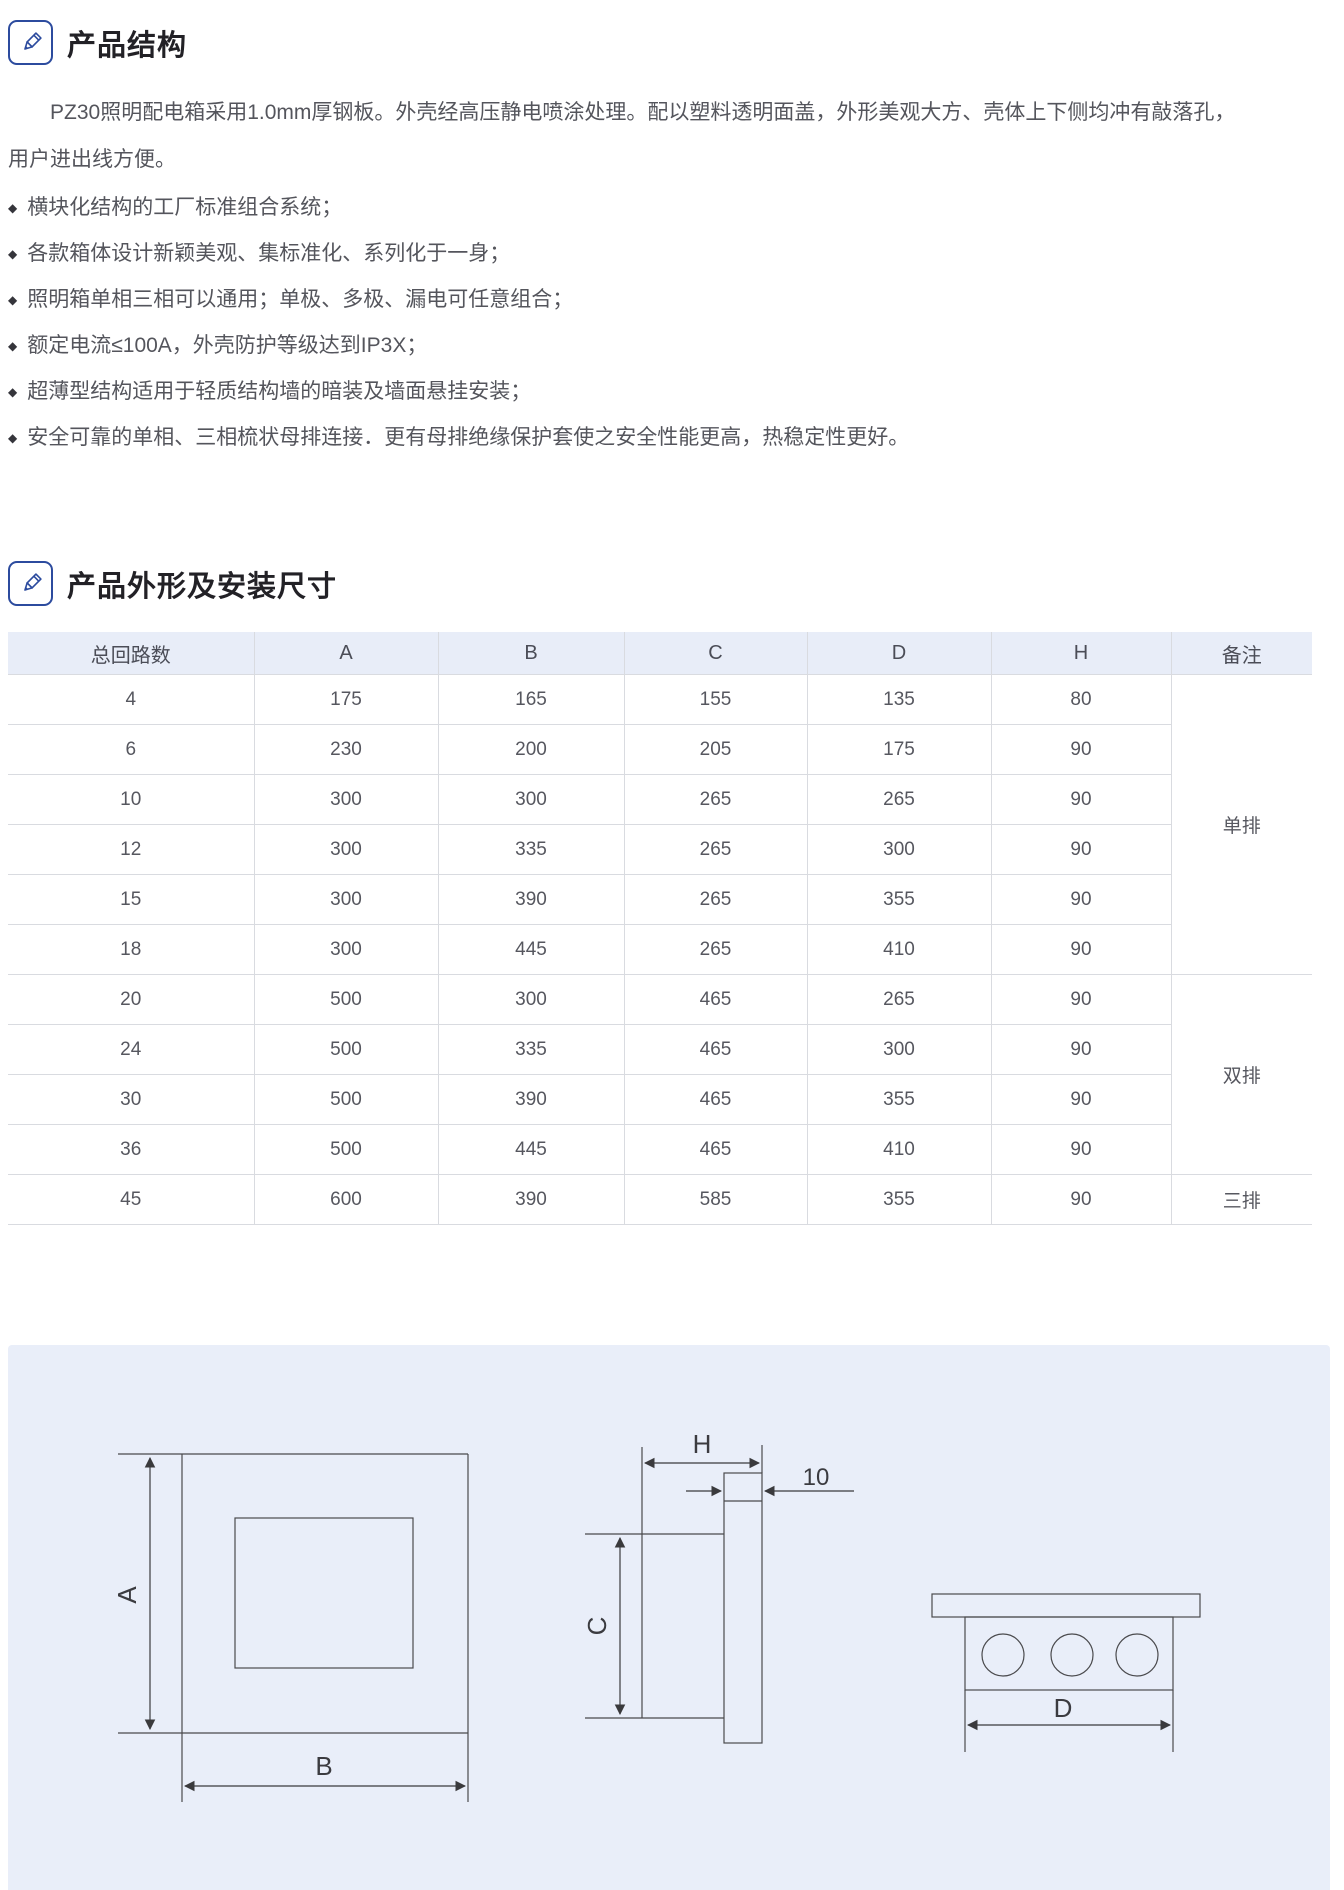 The image size is (1344, 1890). What do you see at coordinates (227, 345) in the screenshot?
I see `feature-text: 额定电流≤100A，外壳防护等级达到IP3X；` at bounding box center [227, 345].